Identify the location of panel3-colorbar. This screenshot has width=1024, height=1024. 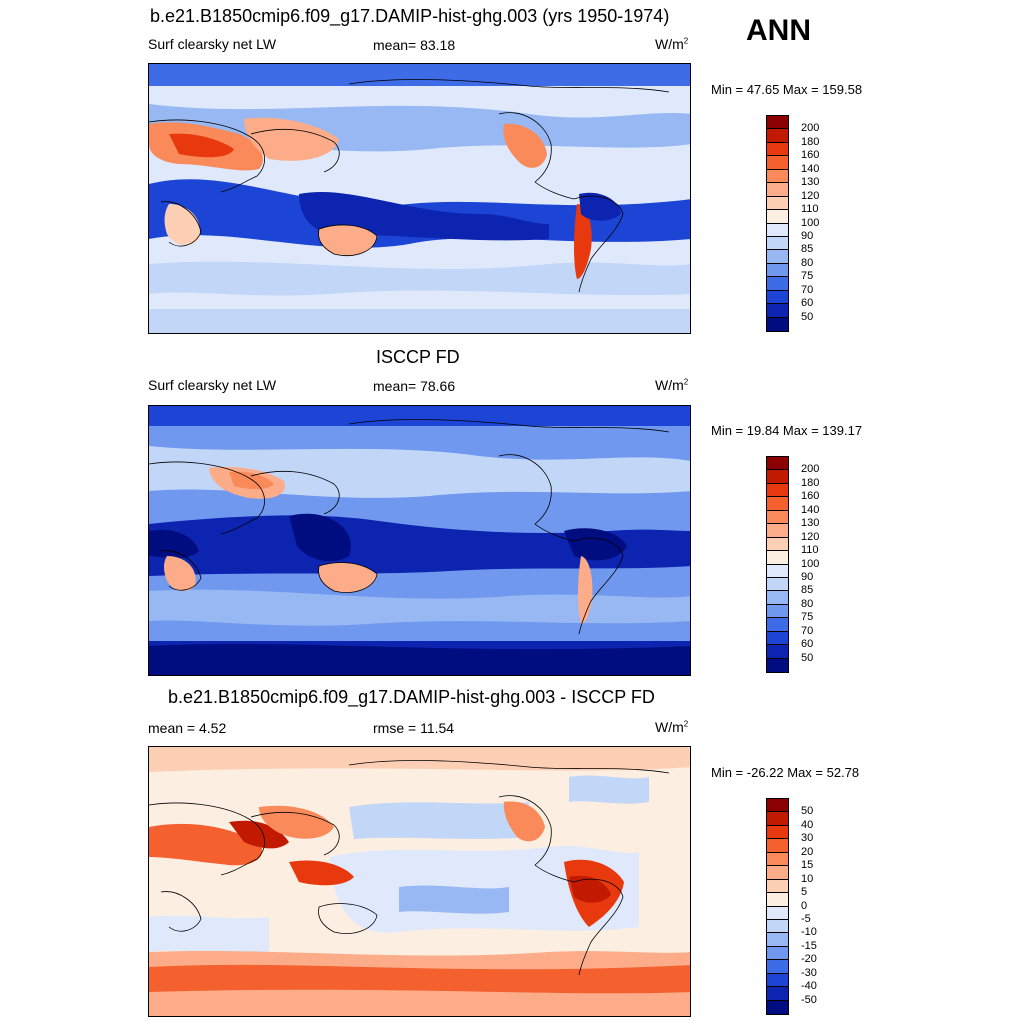
(777, 906).